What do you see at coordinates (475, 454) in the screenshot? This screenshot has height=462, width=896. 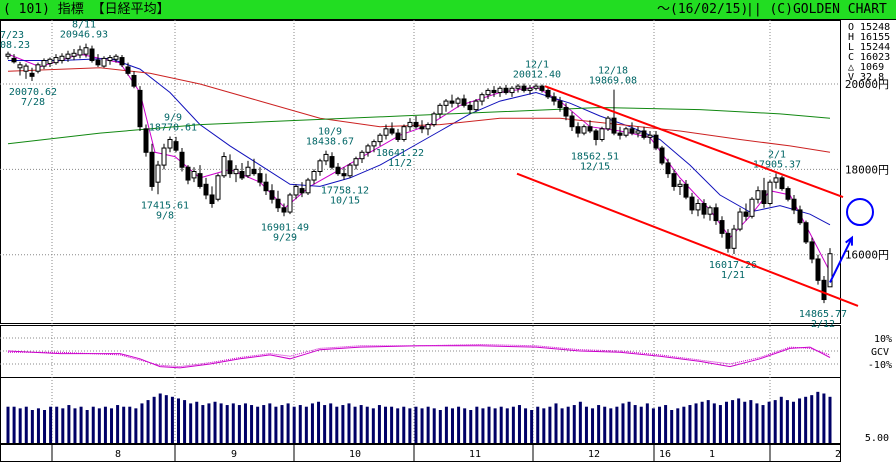 I see `month-tick-label: 11` at bounding box center [475, 454].